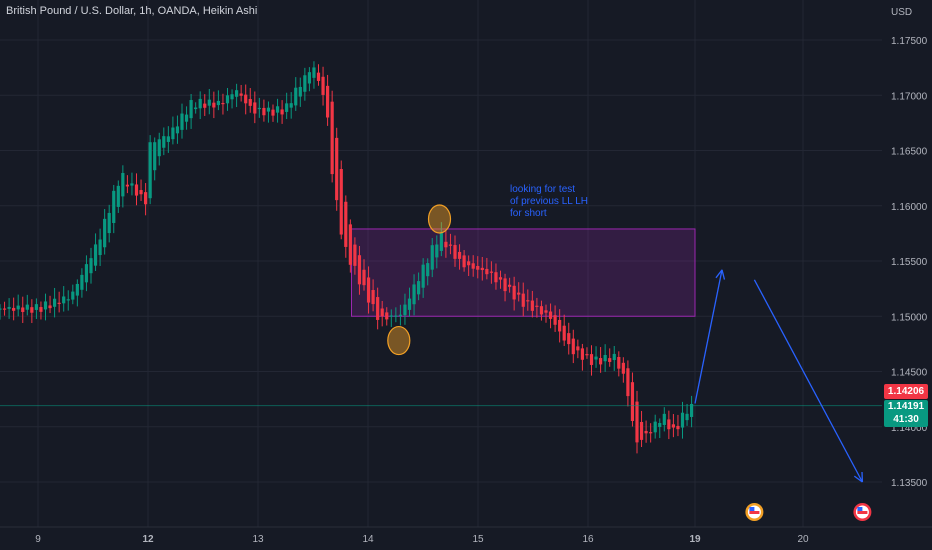 The image size is (932, 550). Describe the element at coordinates (808, 381) in the screenshot. I see `projection-arrow-down` at that location.